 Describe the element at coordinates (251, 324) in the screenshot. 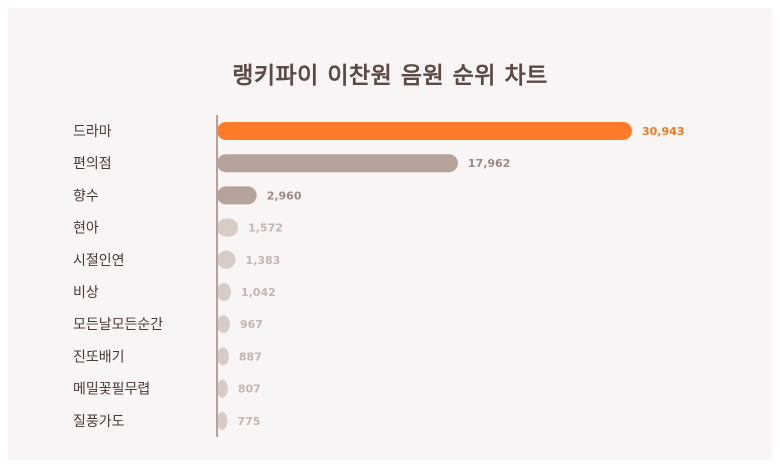

I see `value-label: 967` at that location.